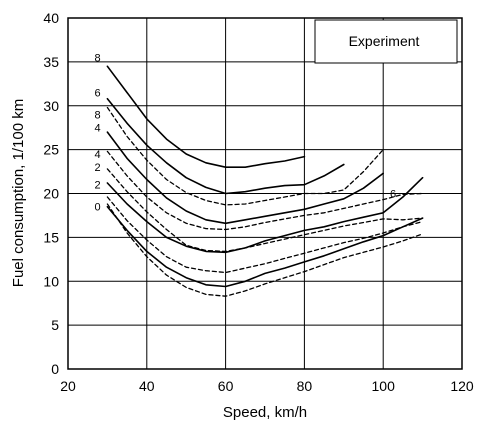  Describe the element at coordinates (265, 412) in the screenshot. I see `x-axis-title: Speed, km/h` at that location.